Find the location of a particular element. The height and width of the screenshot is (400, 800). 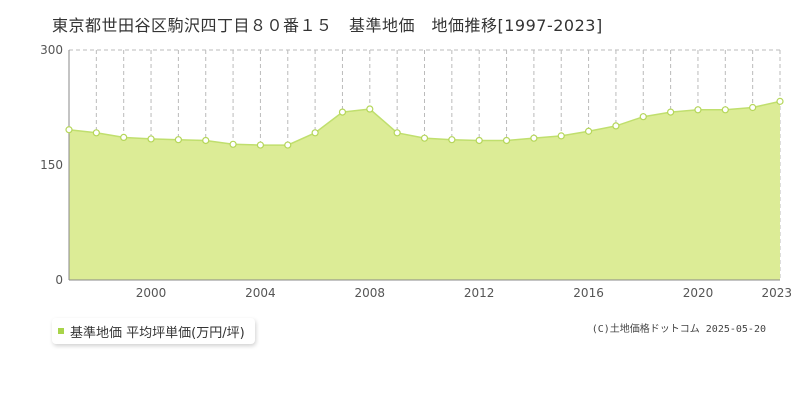

legend-swatch-icon is located at coordinates (61, 331).